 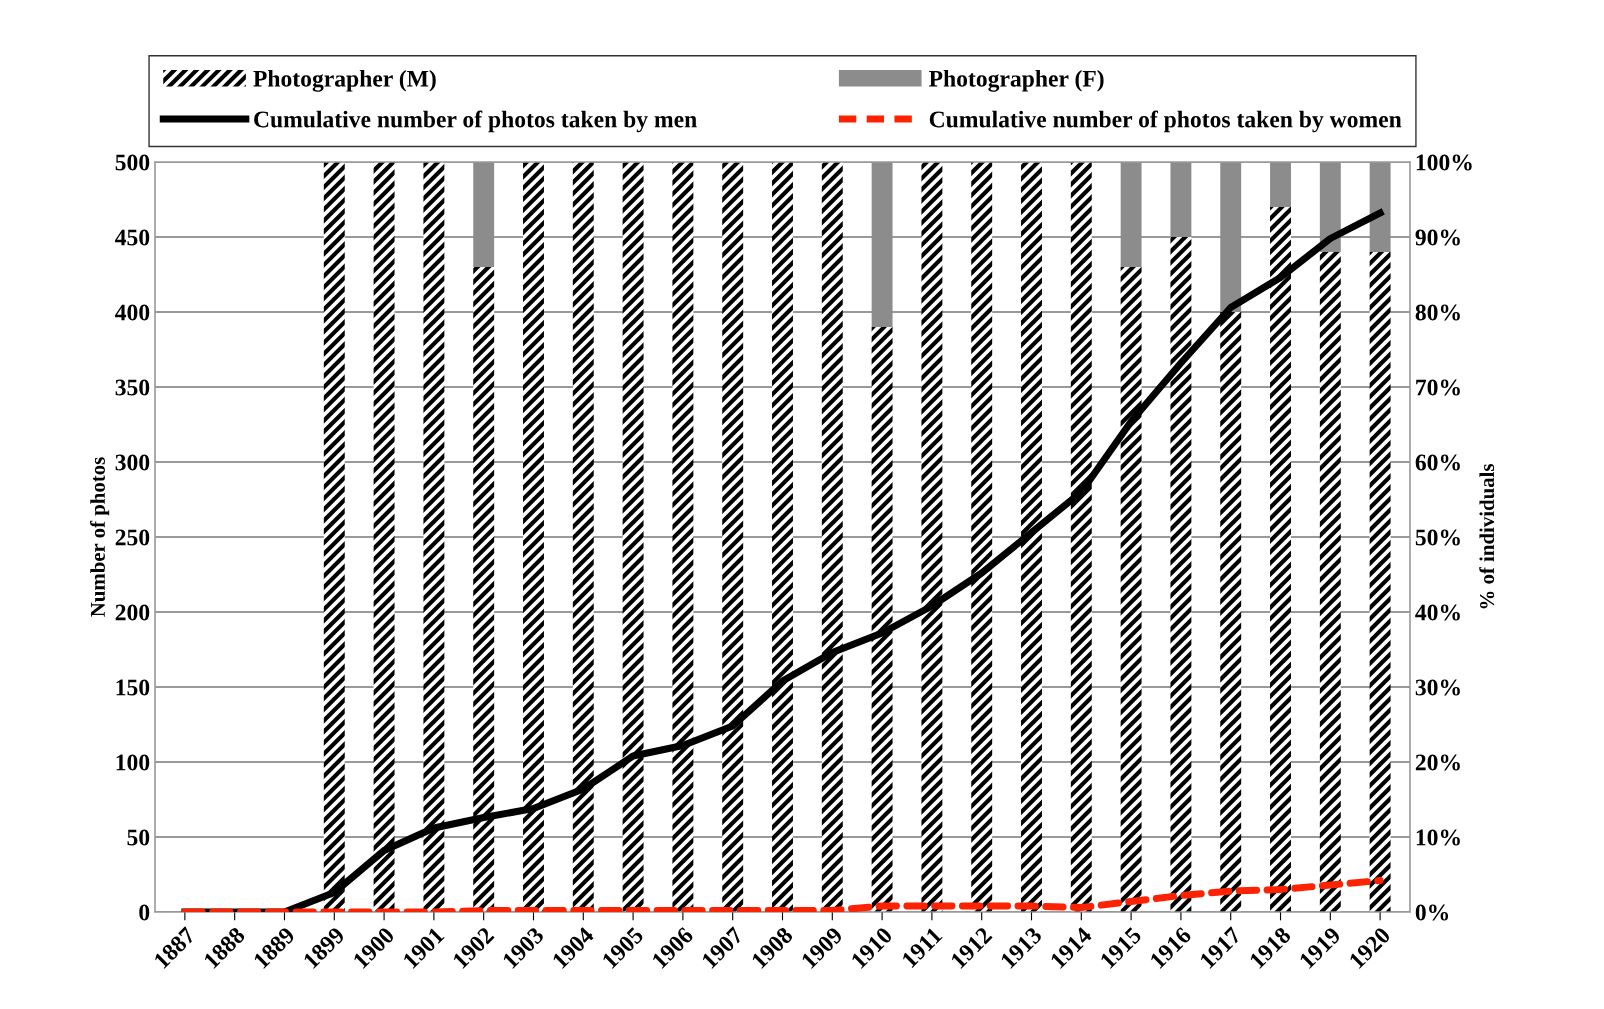 What do you see at coordinates (1165, 121) in the screenshot?
I see `legend-label: Cumulative number of photos taken by women` at bounding box center [1165, 121].